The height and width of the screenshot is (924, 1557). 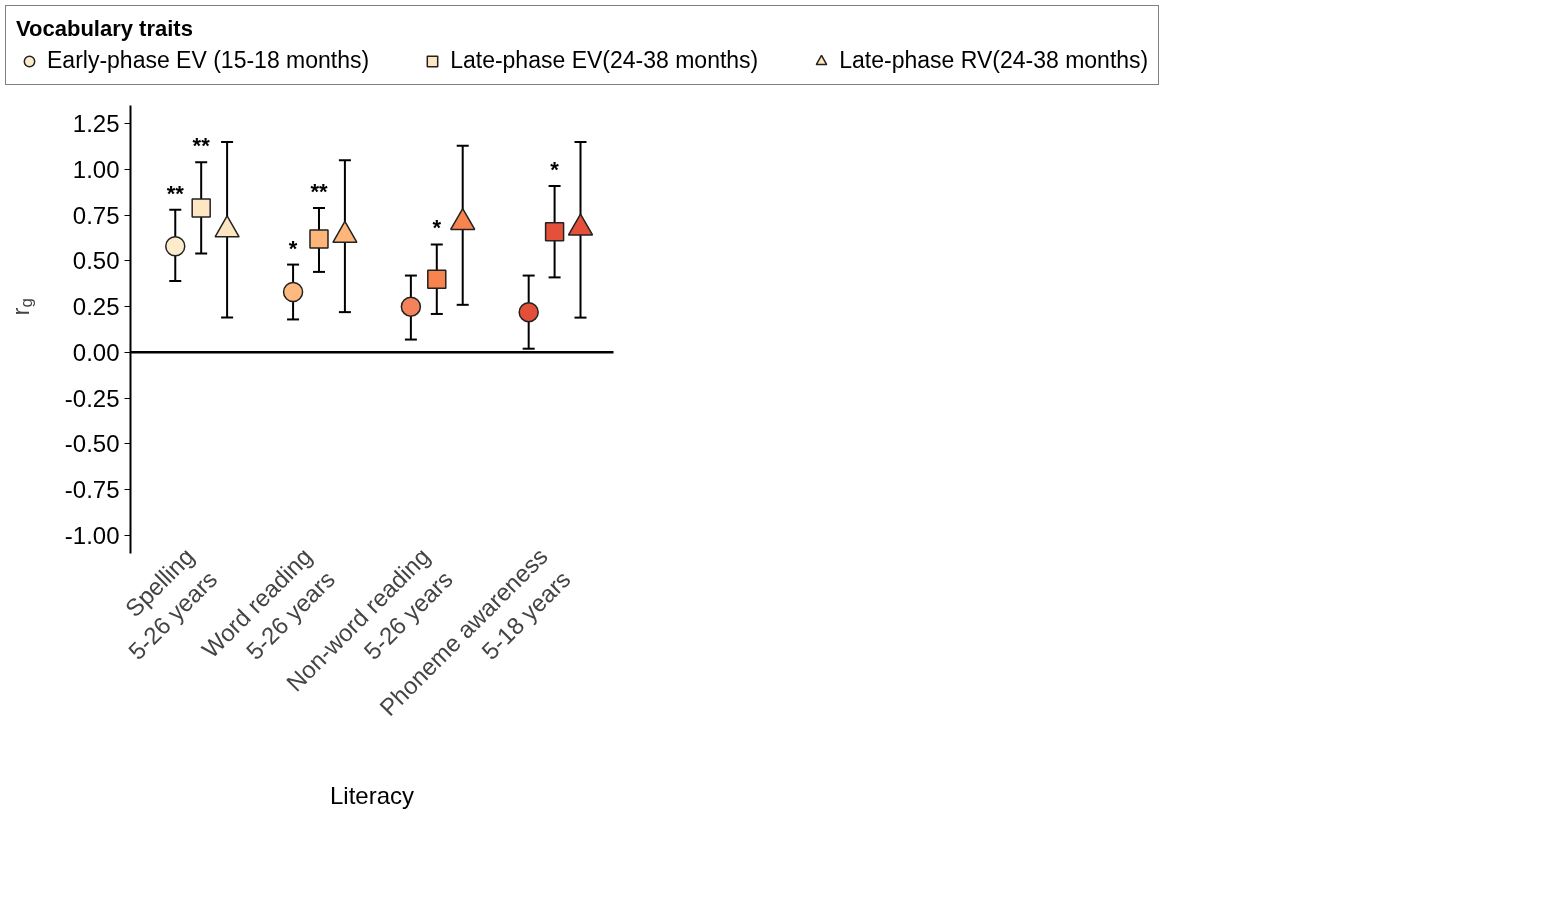 What do you see at coordinates (96, 215) in the screenshot?
I see `y-tick-label: 0.75` at bounding box center [96, 215].